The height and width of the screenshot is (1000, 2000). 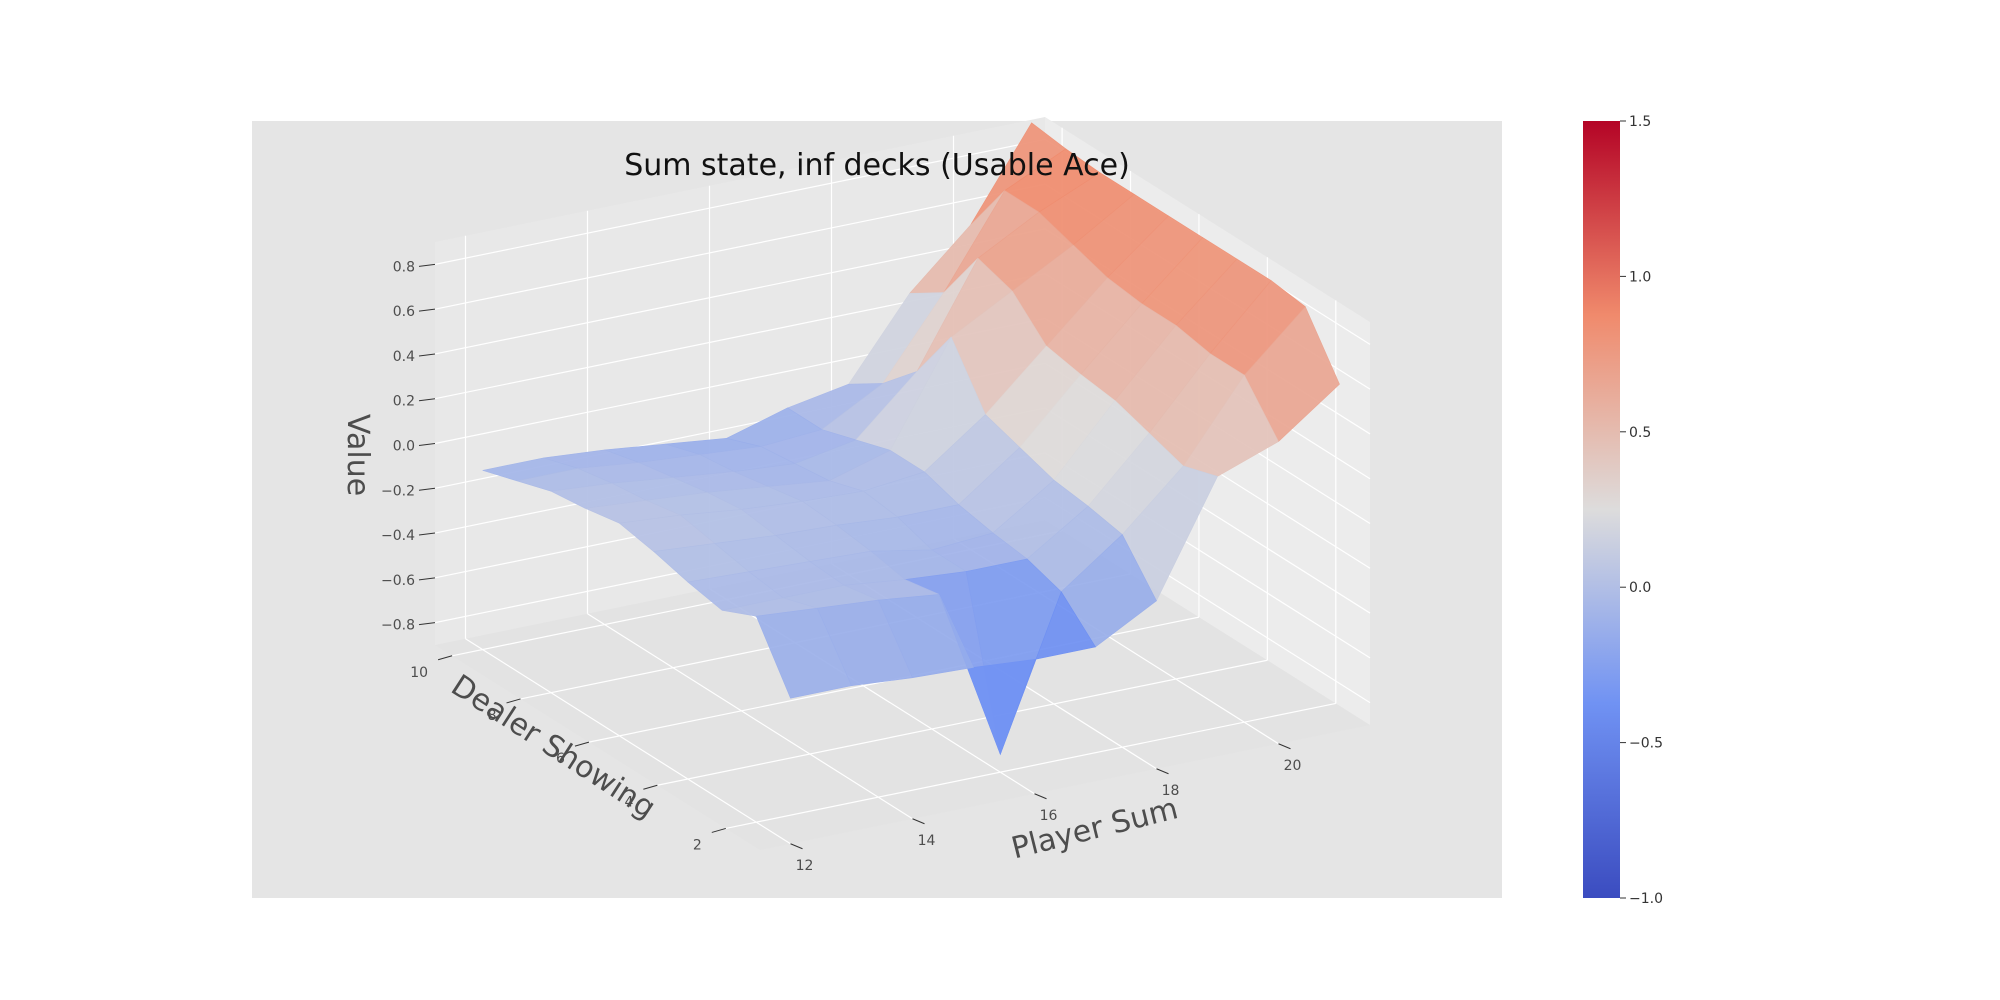 I want to click on x-tick-label: 12, so click(x=805, y=866).